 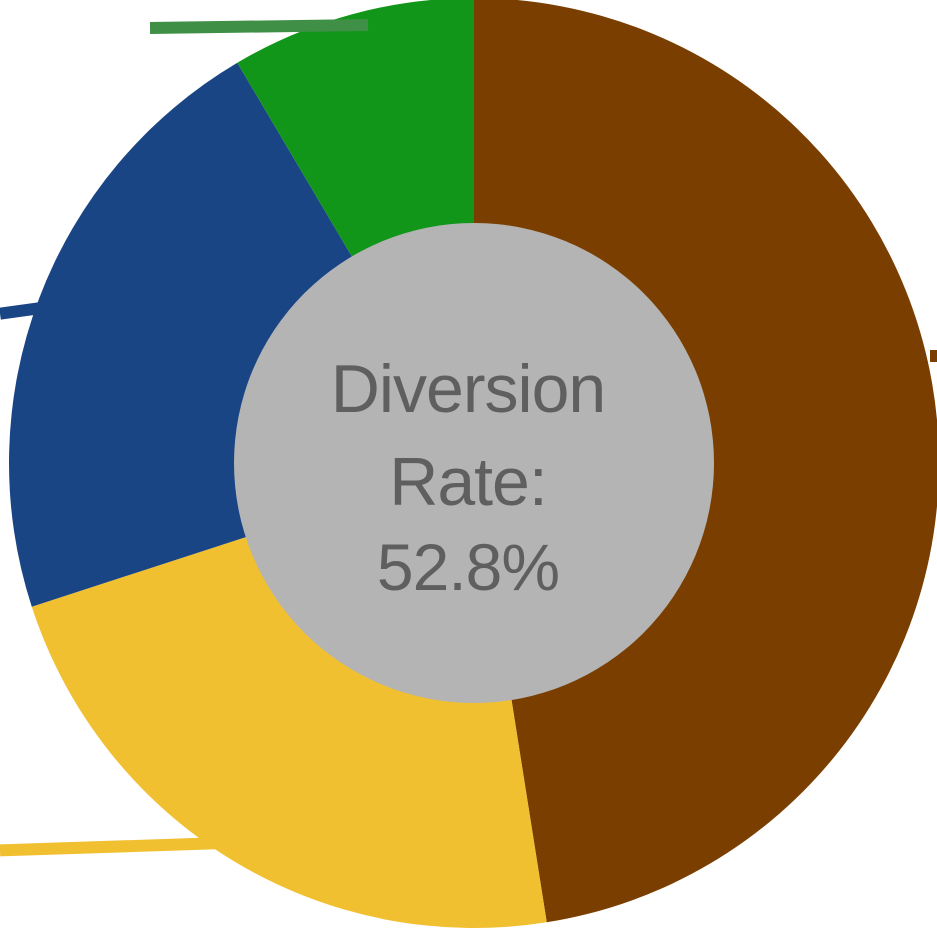 What do you see at coordinates (468, 482) in the screenshot?
I see `center-label-line2: Rate:` at bounding box center [468, 482].